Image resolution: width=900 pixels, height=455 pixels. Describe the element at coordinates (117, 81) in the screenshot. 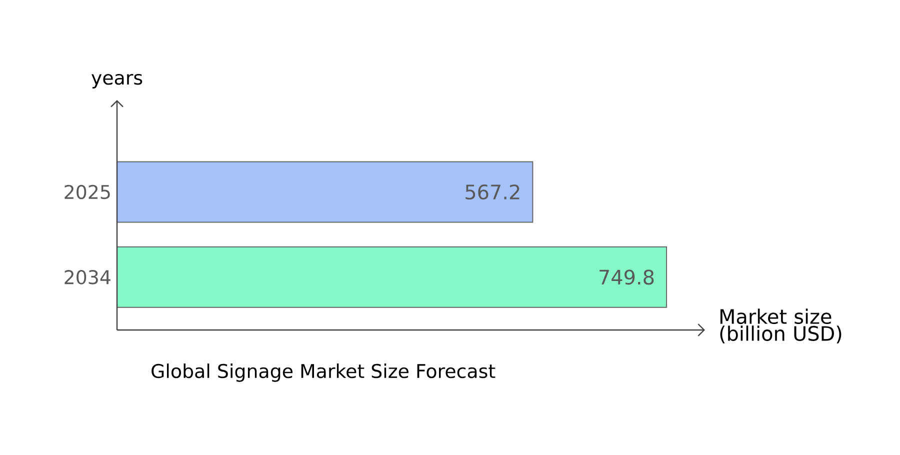

I see `y-axis-title: years` at that location.